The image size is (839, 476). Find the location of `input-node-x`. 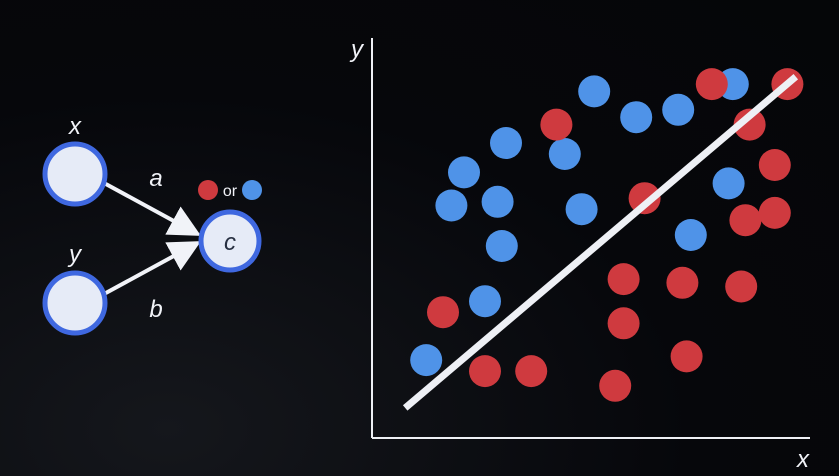

input-node-x is located at coordinates (75, 174).